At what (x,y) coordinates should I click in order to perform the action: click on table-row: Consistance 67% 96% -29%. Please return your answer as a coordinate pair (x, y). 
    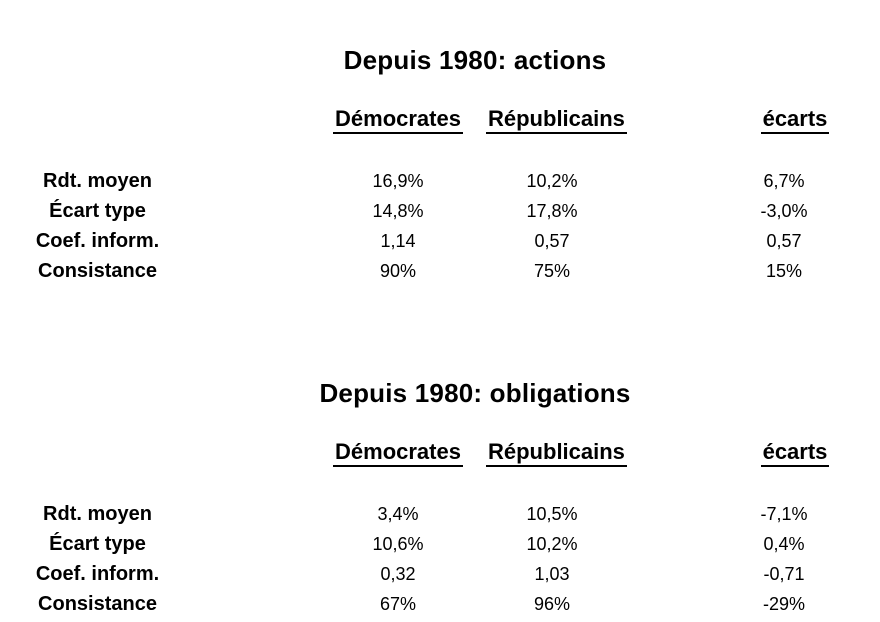
    Looking at the image, I should click on (440, 604).